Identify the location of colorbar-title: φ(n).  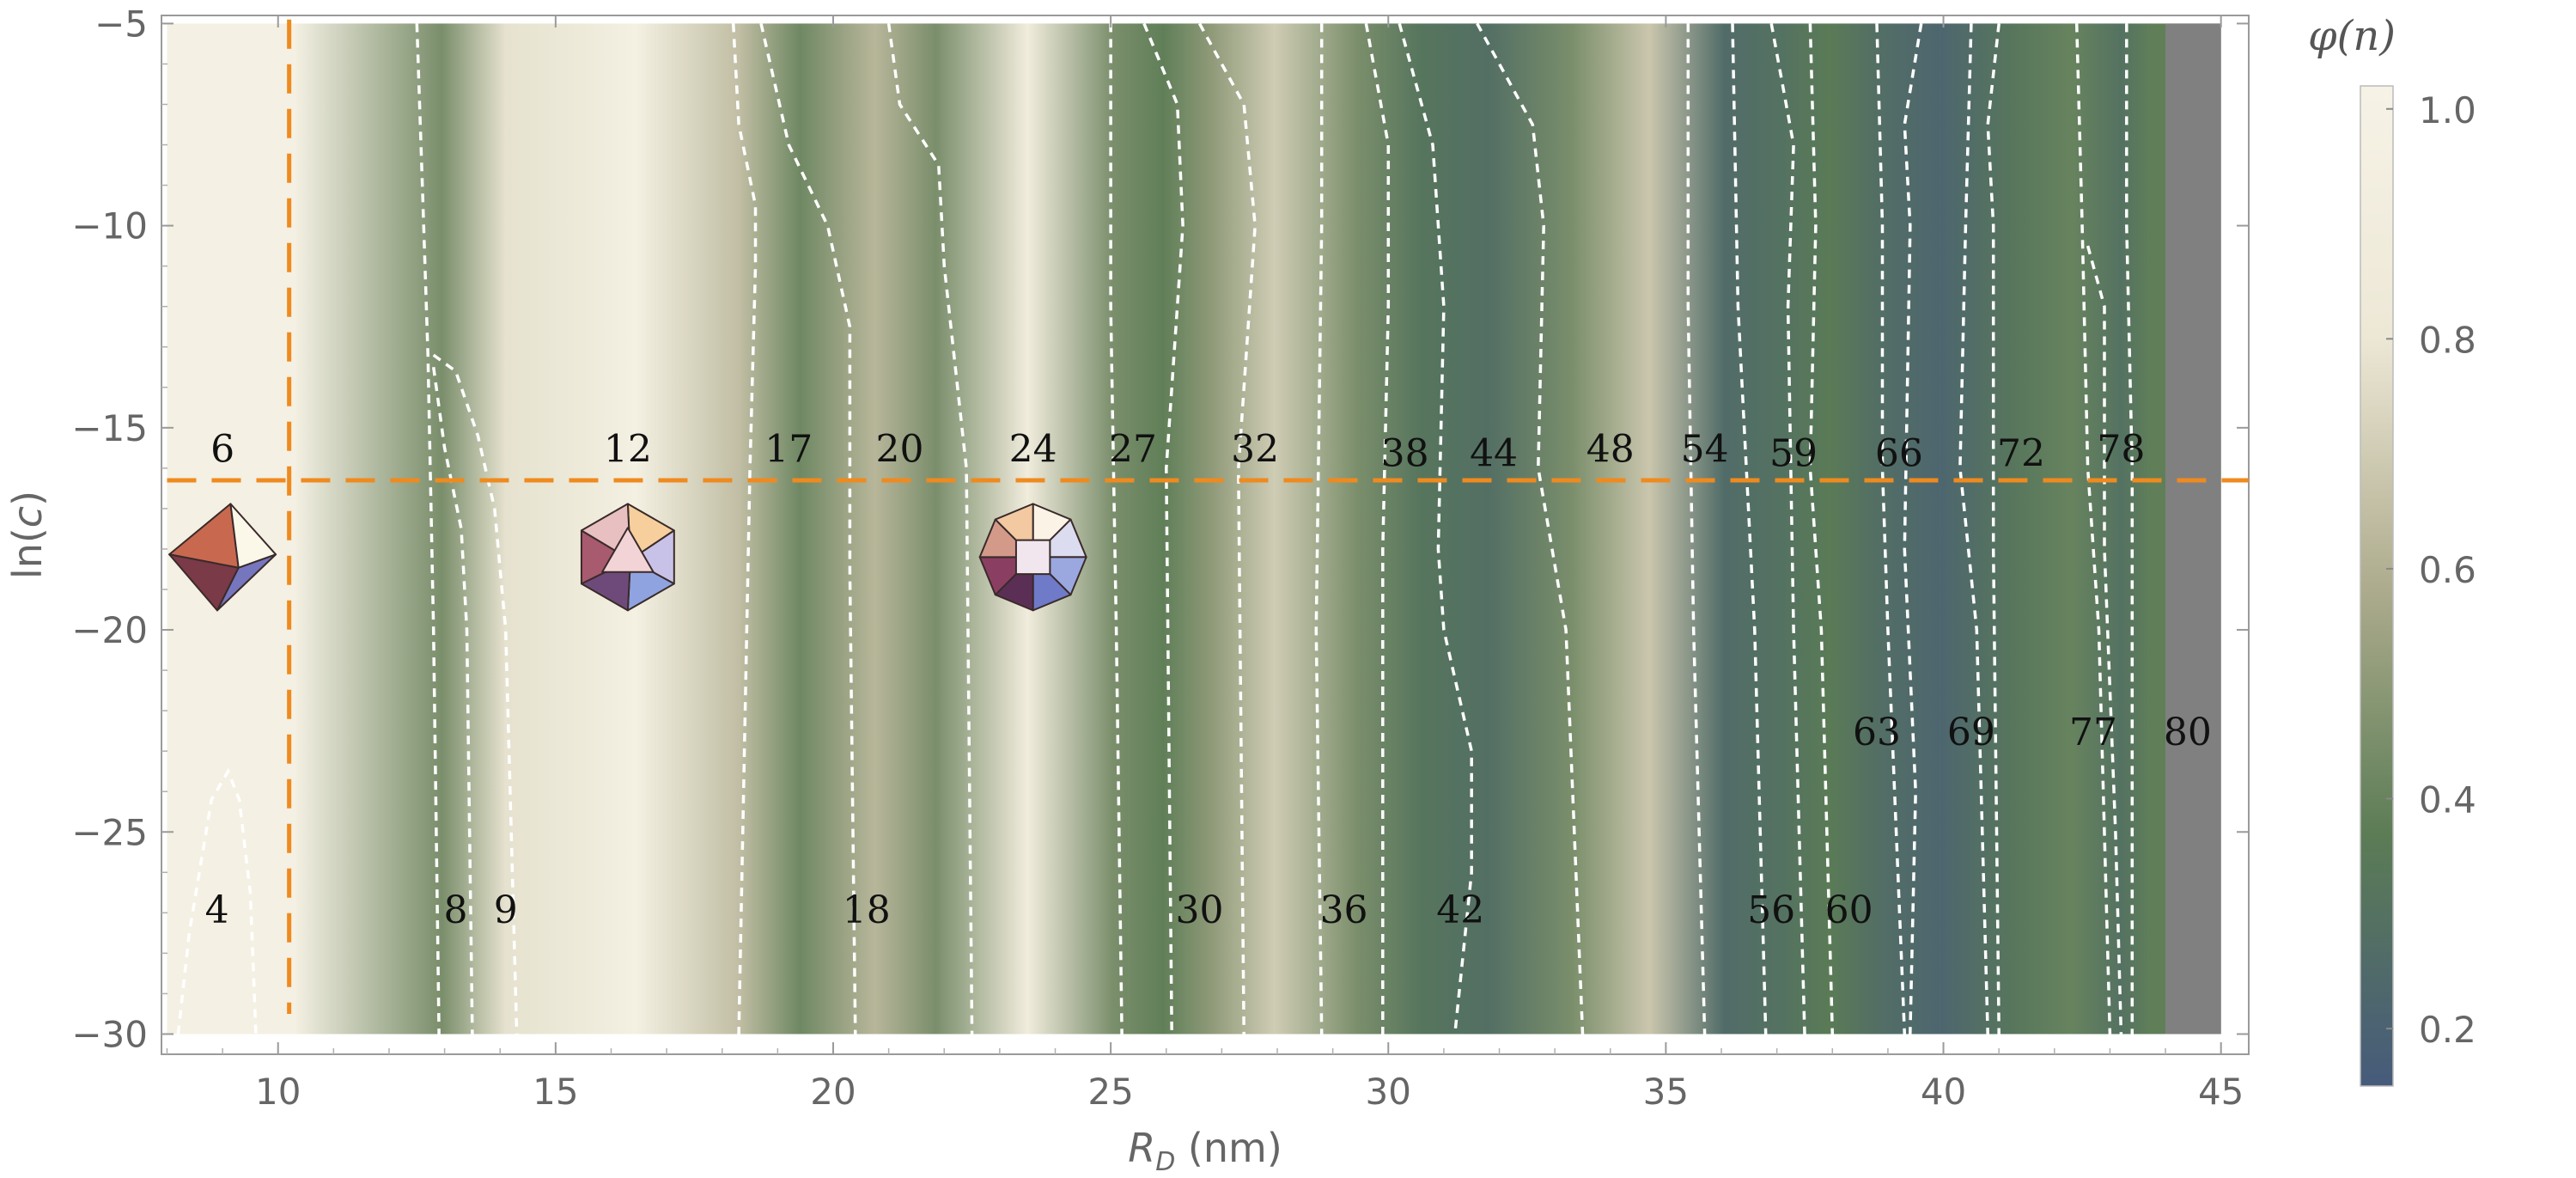
(2352, 36).